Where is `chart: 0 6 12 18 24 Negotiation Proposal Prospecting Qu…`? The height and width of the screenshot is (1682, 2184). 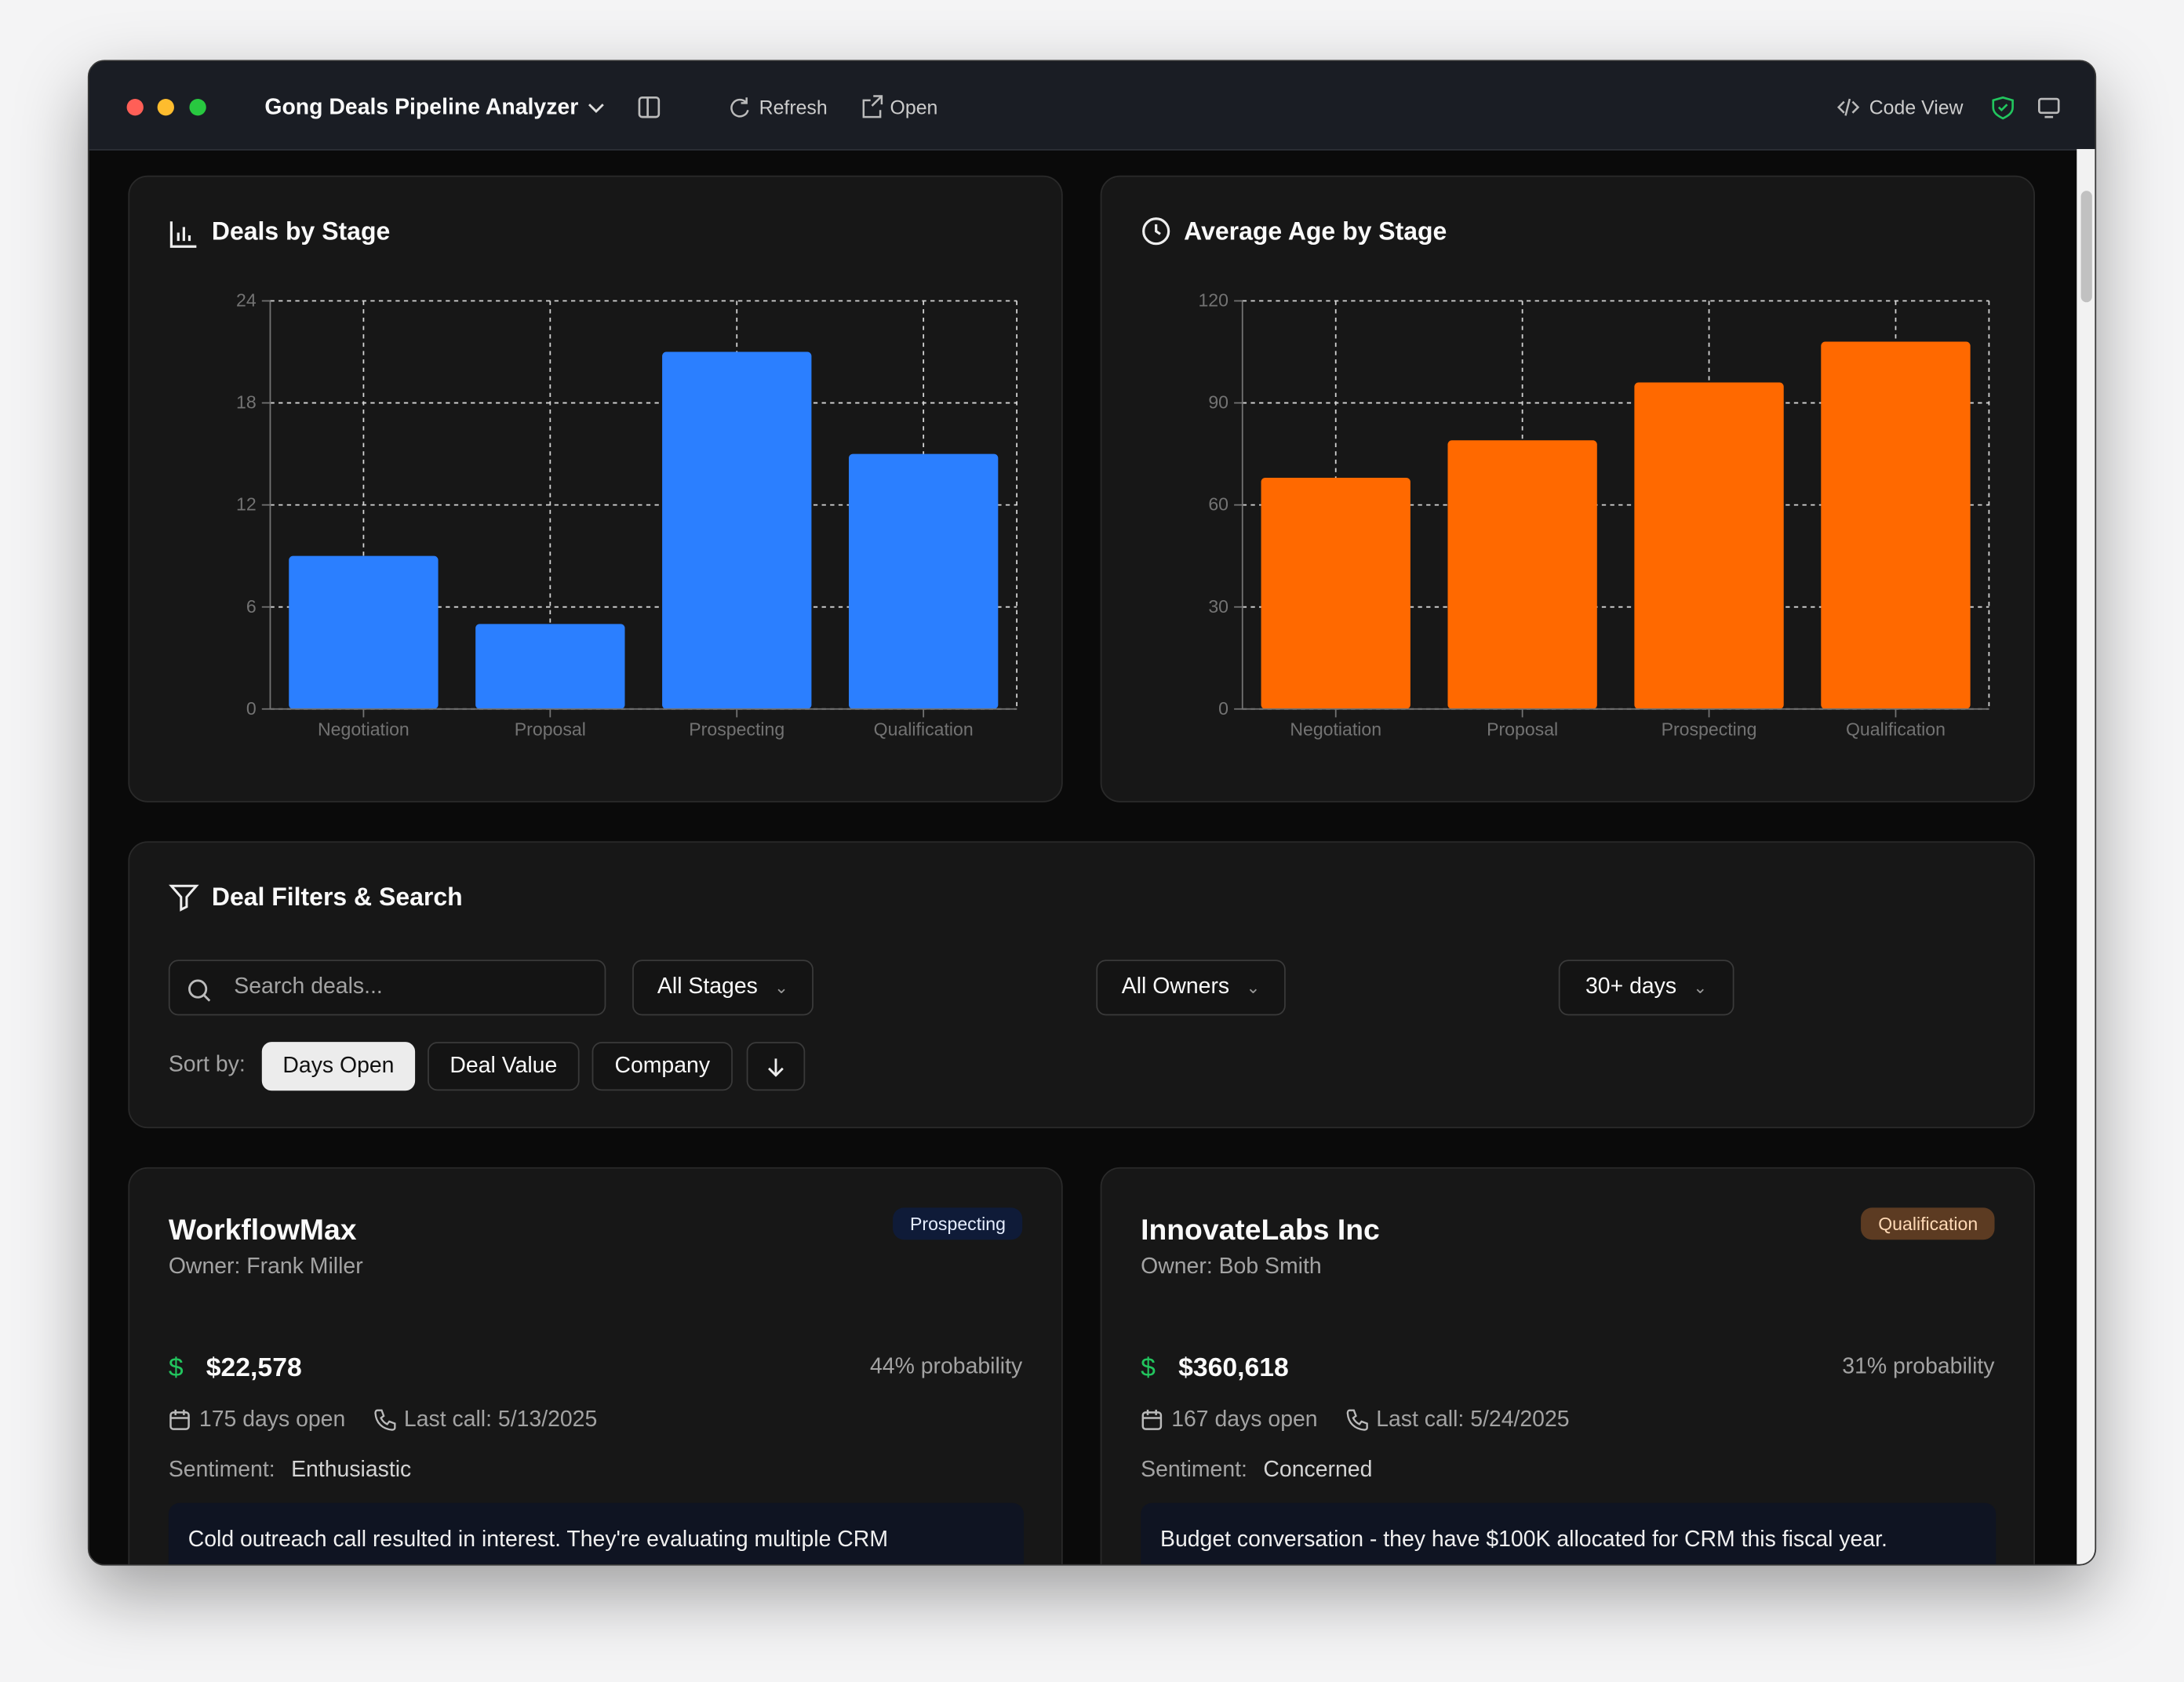 chart: 0 6 12 18 24 Negotiation Proposal Prospecting Qu… is located at coordinates (627, 514).